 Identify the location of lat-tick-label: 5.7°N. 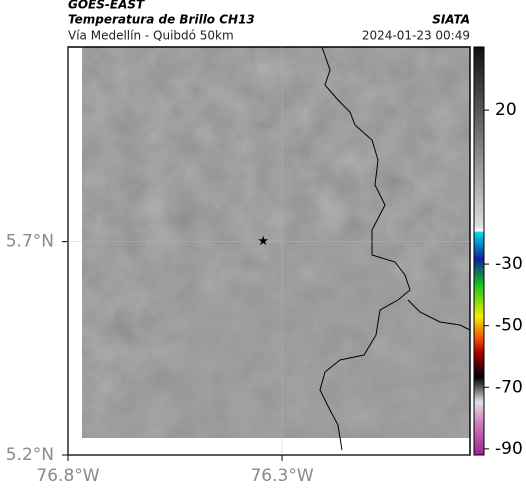
(30, 242).